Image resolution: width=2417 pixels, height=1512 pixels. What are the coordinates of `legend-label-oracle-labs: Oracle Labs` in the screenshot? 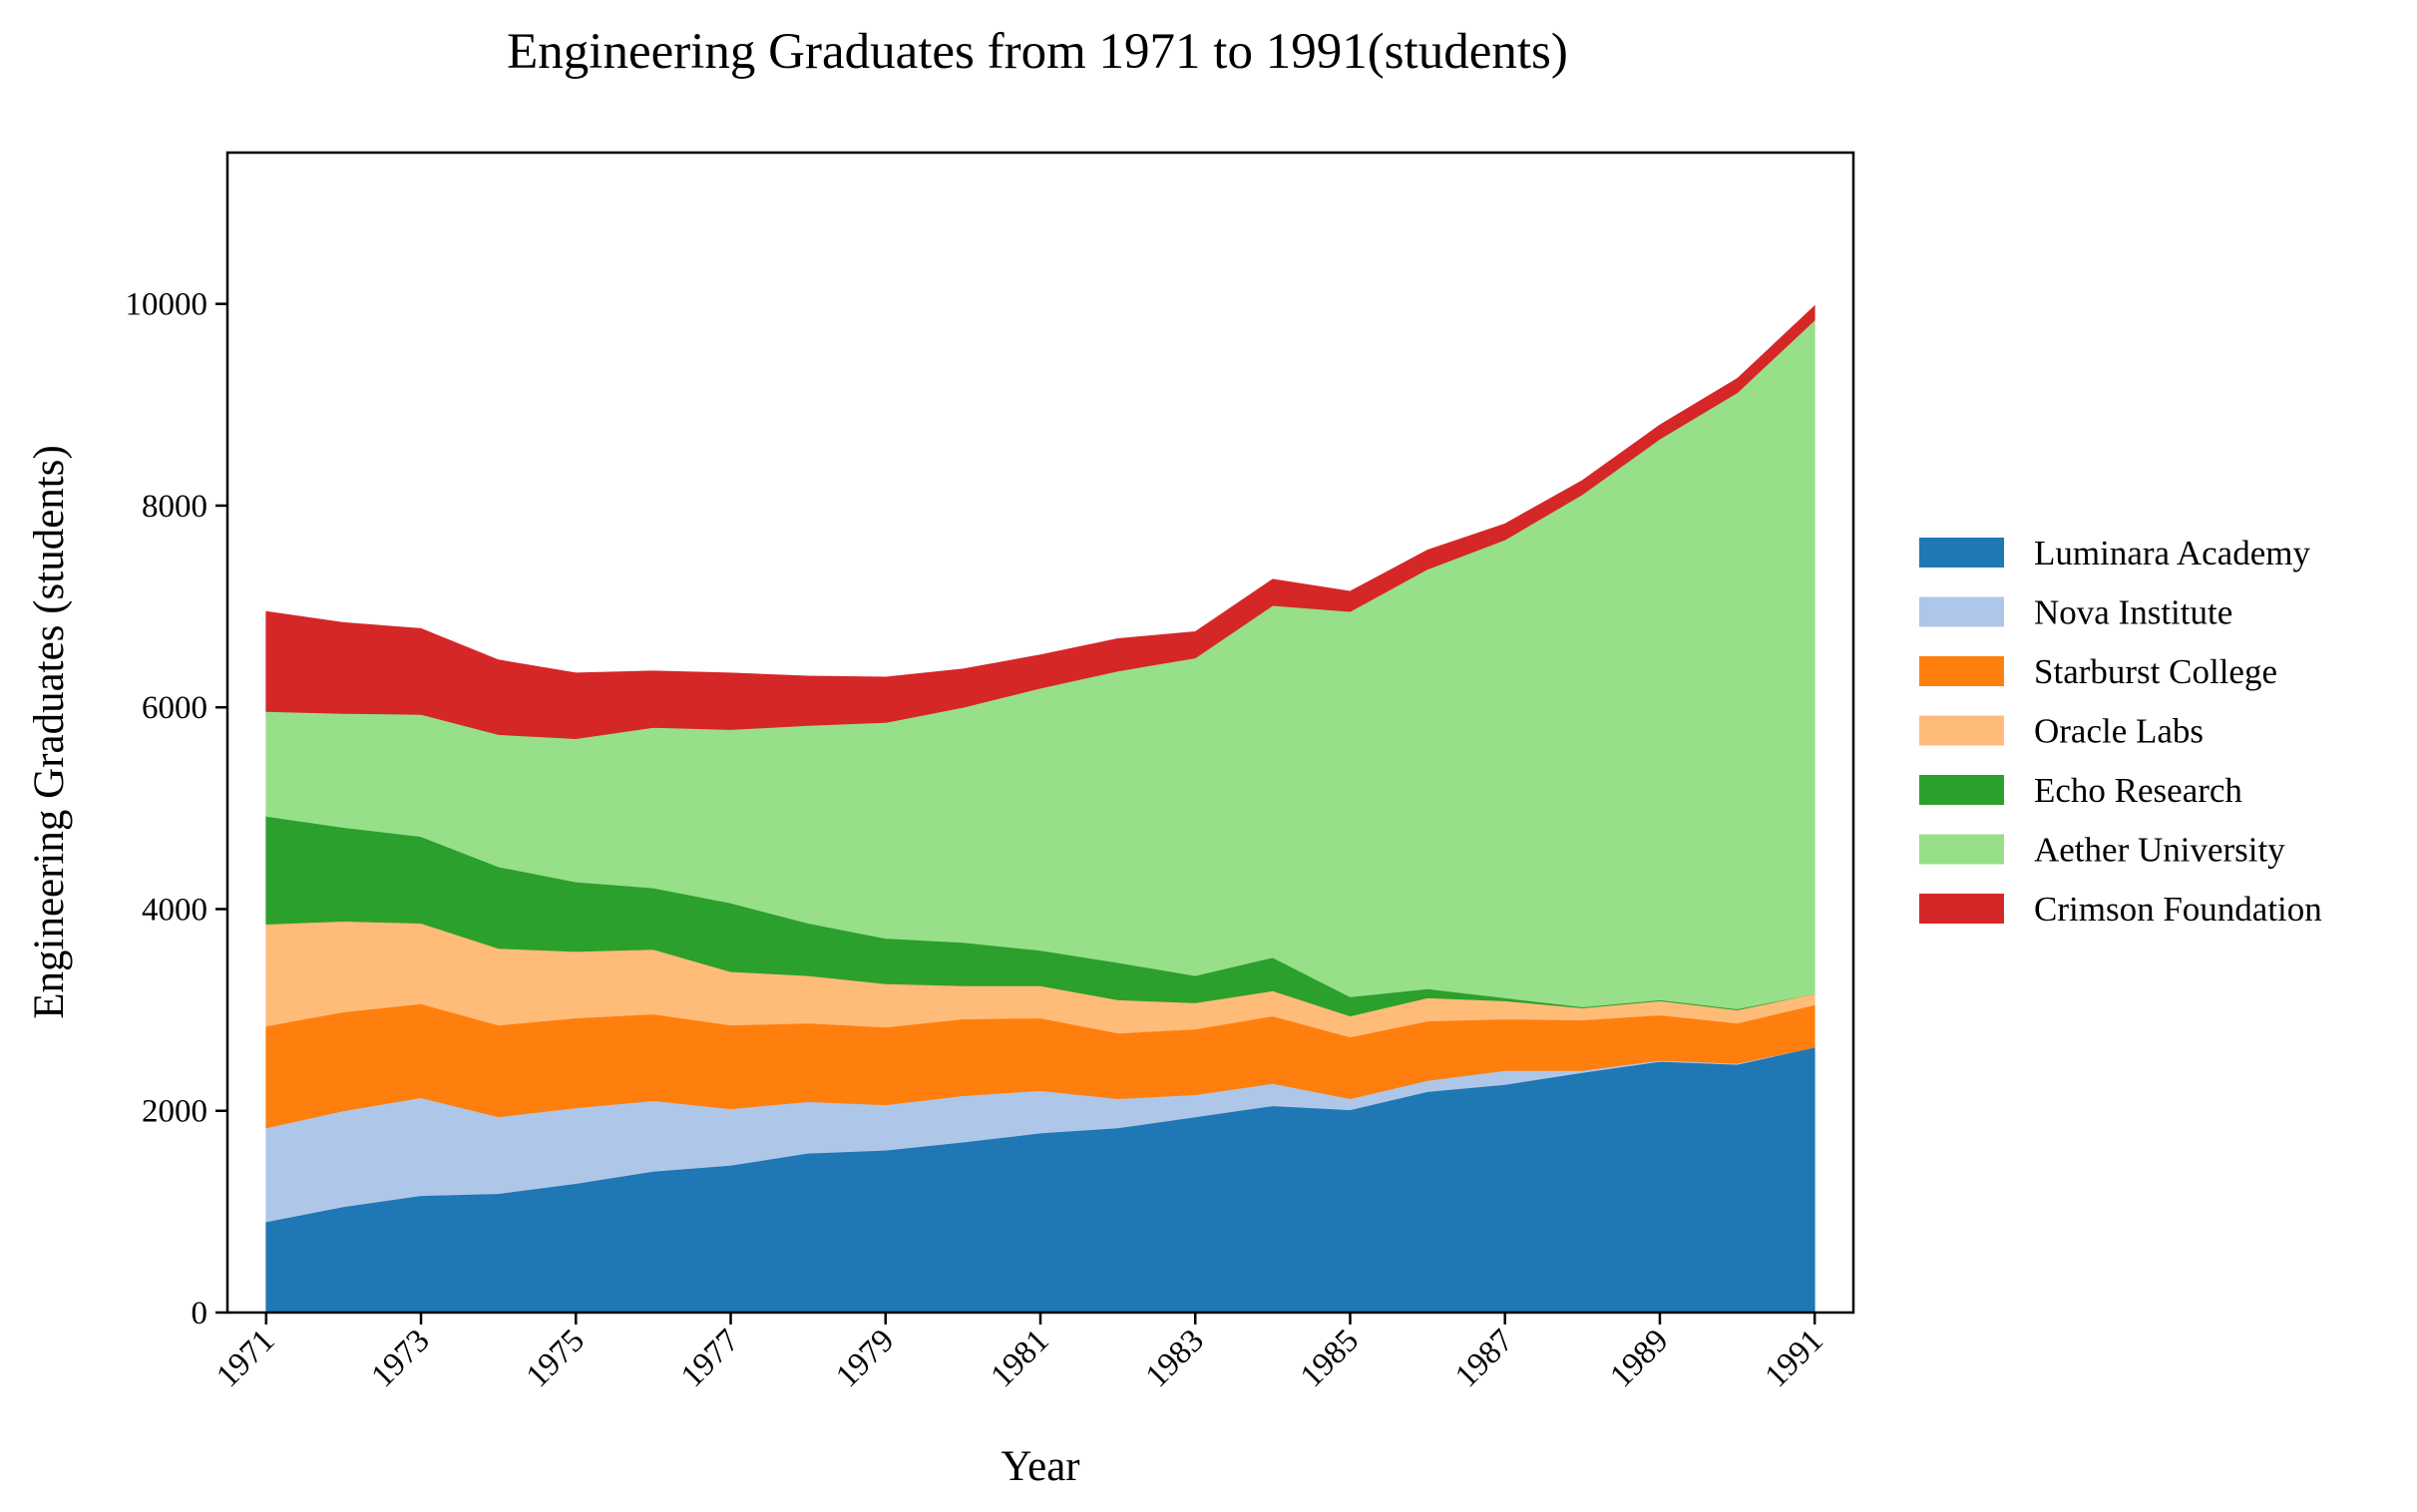 It's located at (2119, 731).